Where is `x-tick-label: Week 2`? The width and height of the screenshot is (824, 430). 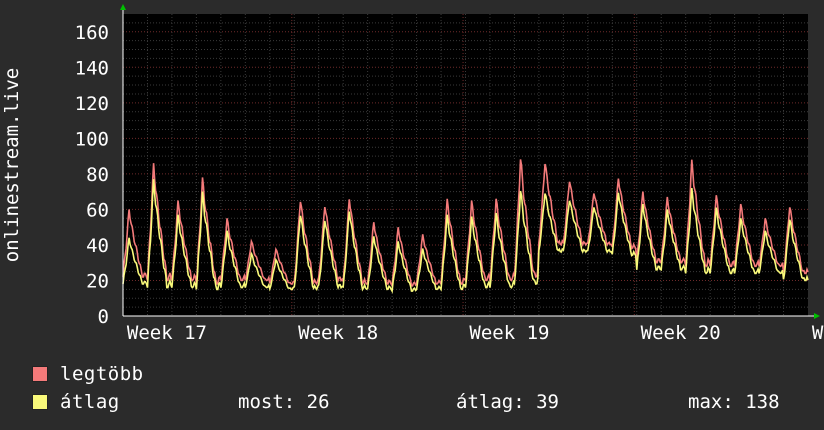 x-tick-label: Week 2 is located at coordinates (818, 333).